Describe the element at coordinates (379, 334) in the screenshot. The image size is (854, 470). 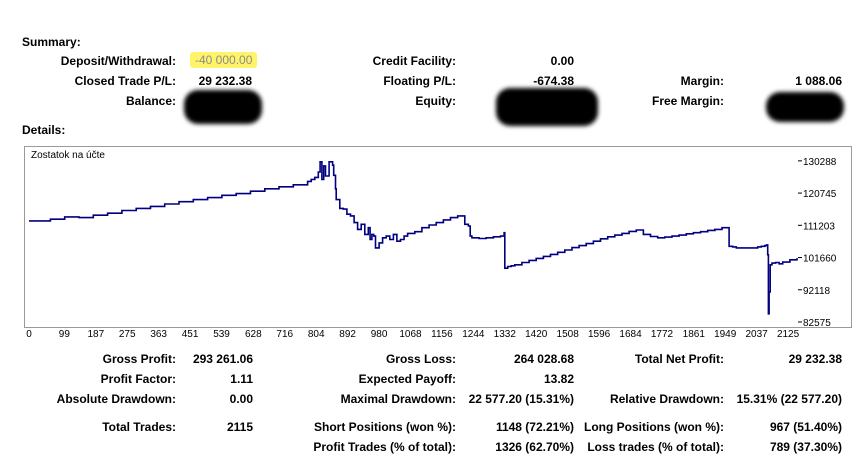
I see `x-tick-label: 980` at that location.